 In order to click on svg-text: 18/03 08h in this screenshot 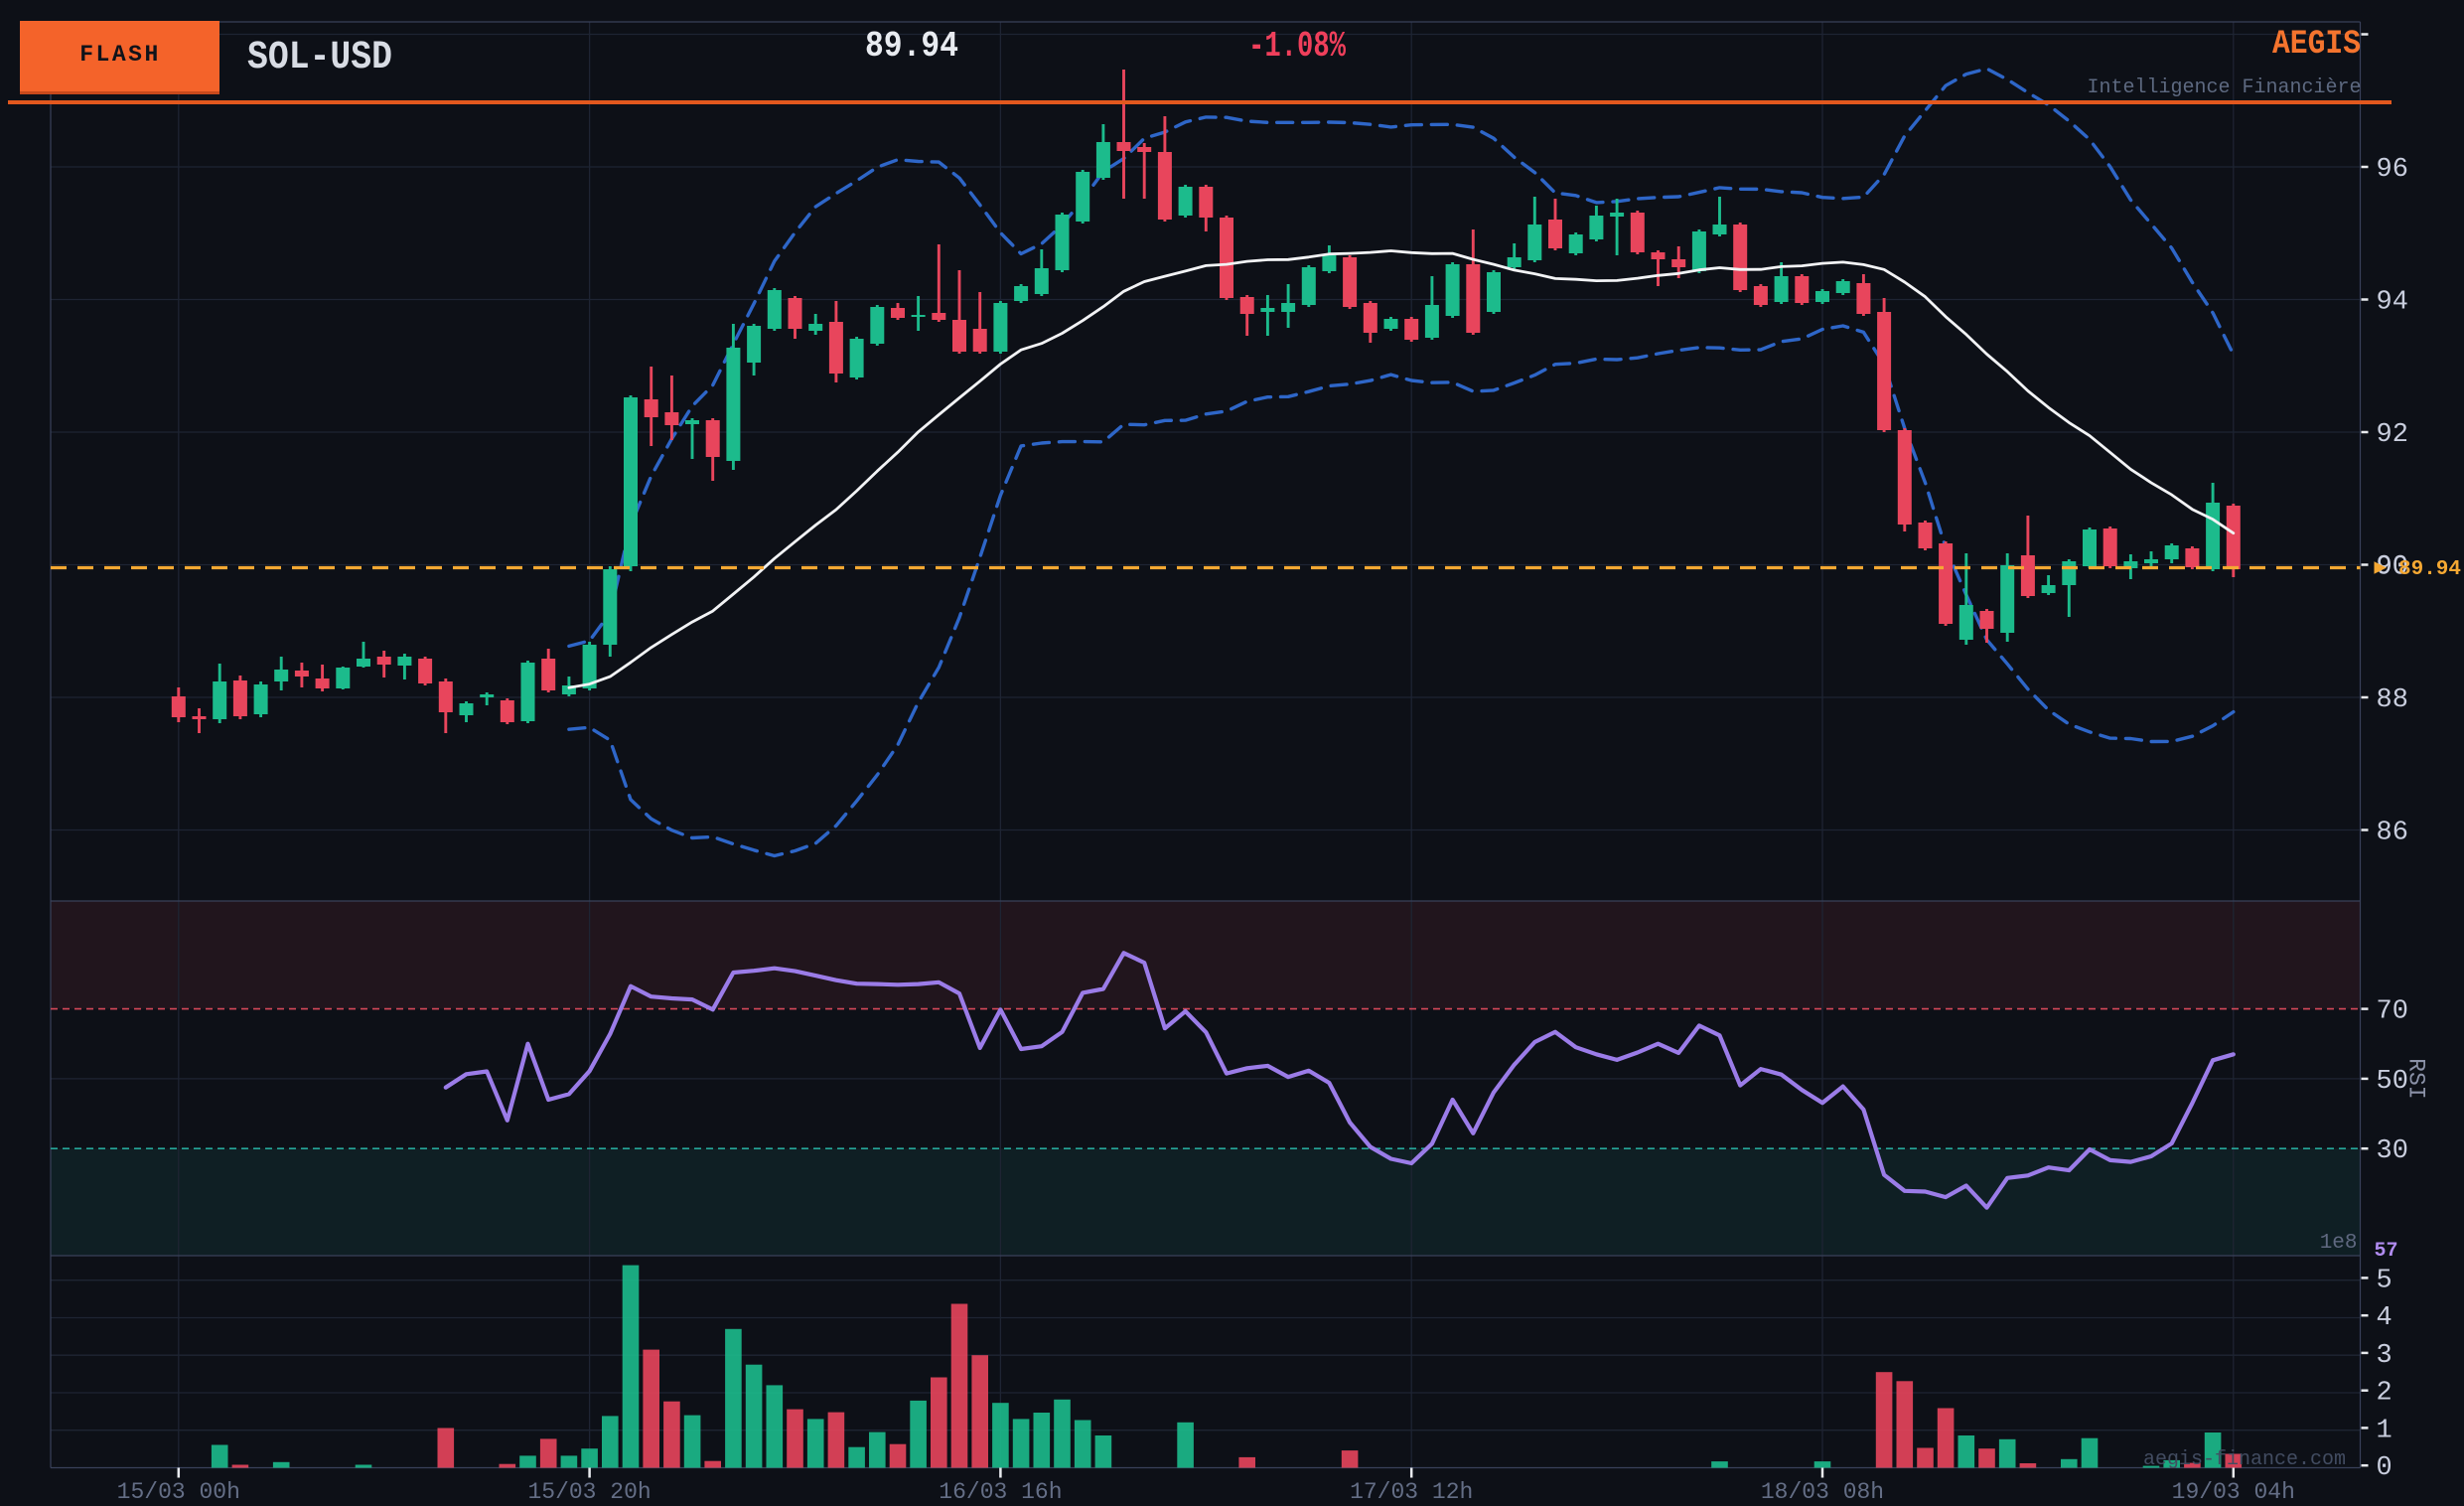, I will do `click(1822, 1492)`.